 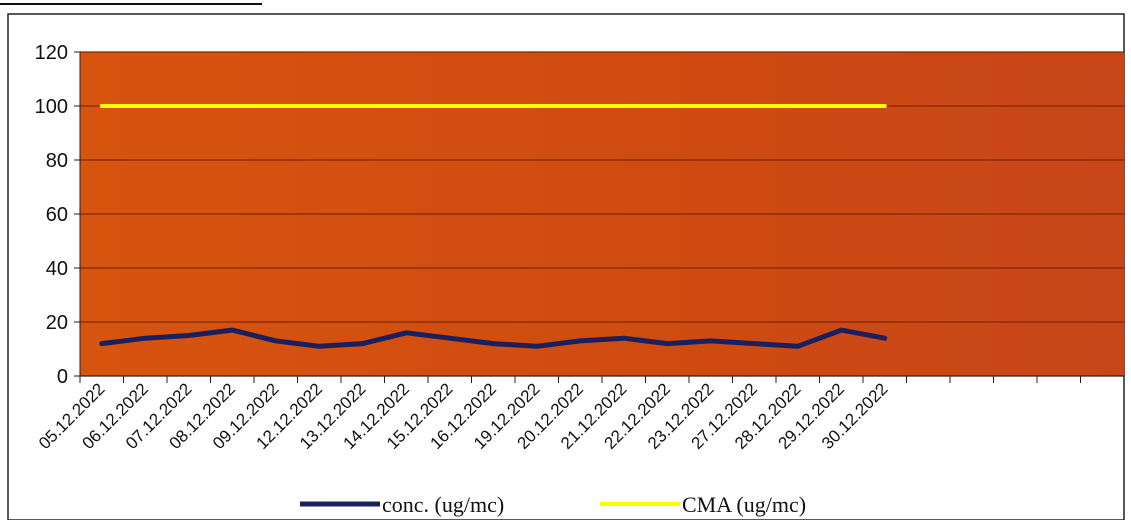 What do you see at coordinates (57, 269) in the screenshot?
I see `y-tick-label: 40` at bounding box center [57, 269].